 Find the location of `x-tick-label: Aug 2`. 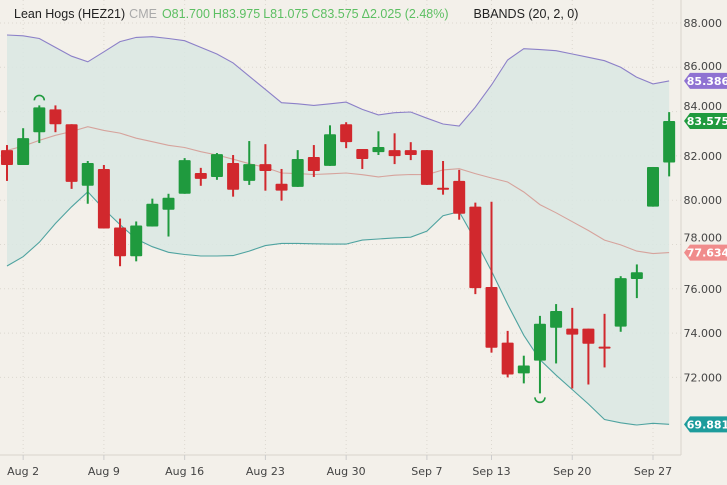

x-tick-label: Aug 2 is located at coordinates (23, 471).